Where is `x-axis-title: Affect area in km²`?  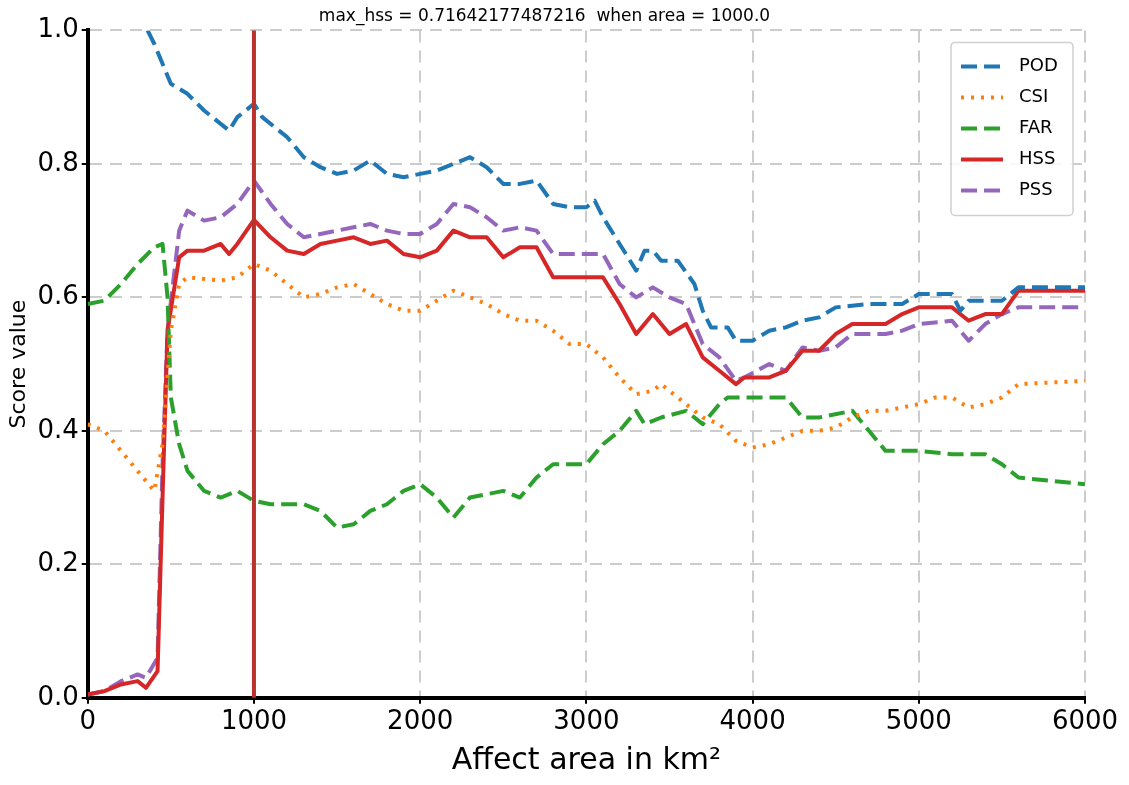
x-axis-title: Affect area in km² is located at coordinates (586, 758).